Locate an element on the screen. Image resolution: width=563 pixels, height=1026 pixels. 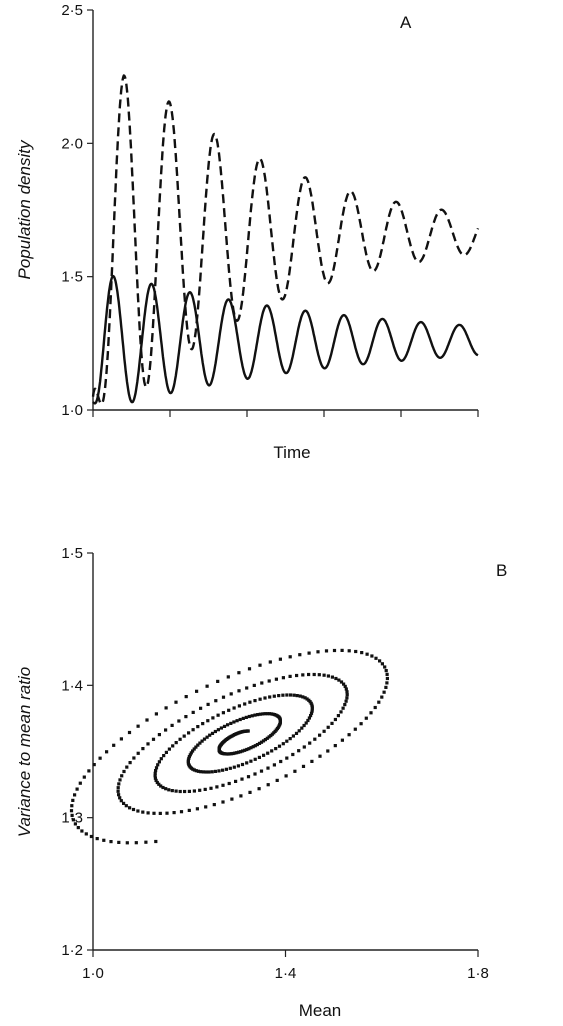
panel-a-y-tick-label: 2·5 is located at coordinates (72, 10).